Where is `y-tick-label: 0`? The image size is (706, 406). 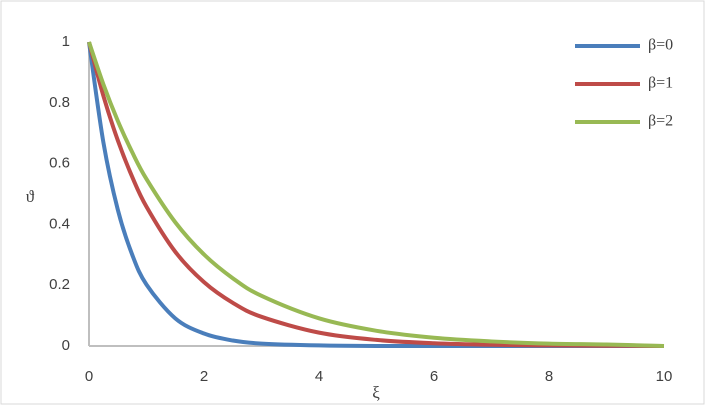 y-tick-label: 0 is located at coordinates (66, 345).